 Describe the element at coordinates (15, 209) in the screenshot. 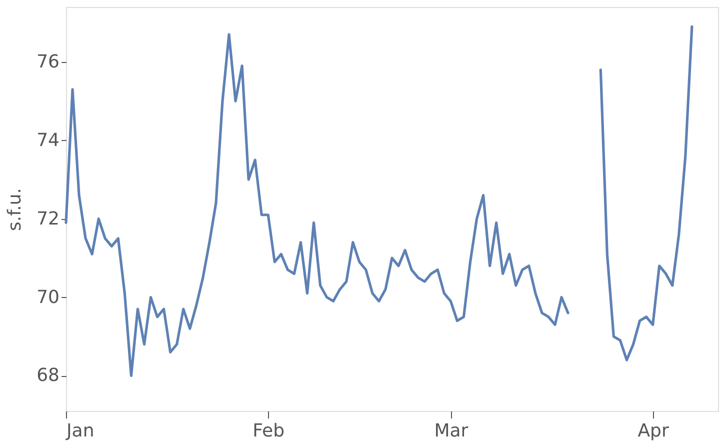

I see `y-axis-title: s.f.u.` at that location.